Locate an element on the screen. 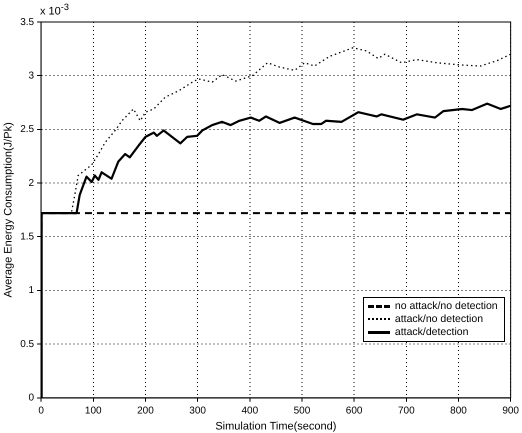 Image resolution: width=522 pixels, height=433 pixels. x-tick-label: 100 is located at coordinates (93, 411).